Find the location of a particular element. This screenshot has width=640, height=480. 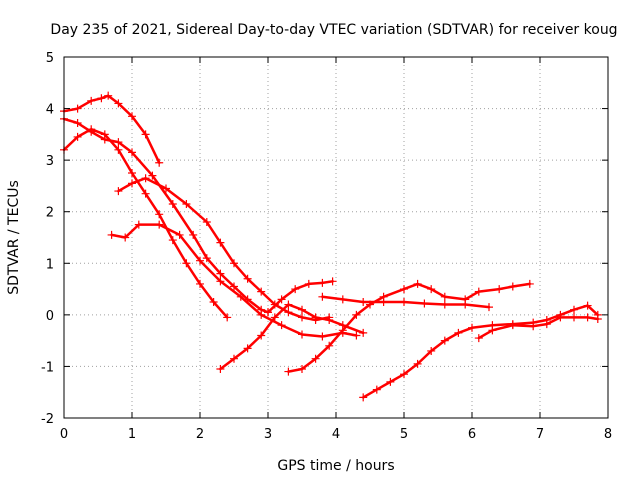

x-axis-label: GPS time / hours is located at coordinates (335, 466).